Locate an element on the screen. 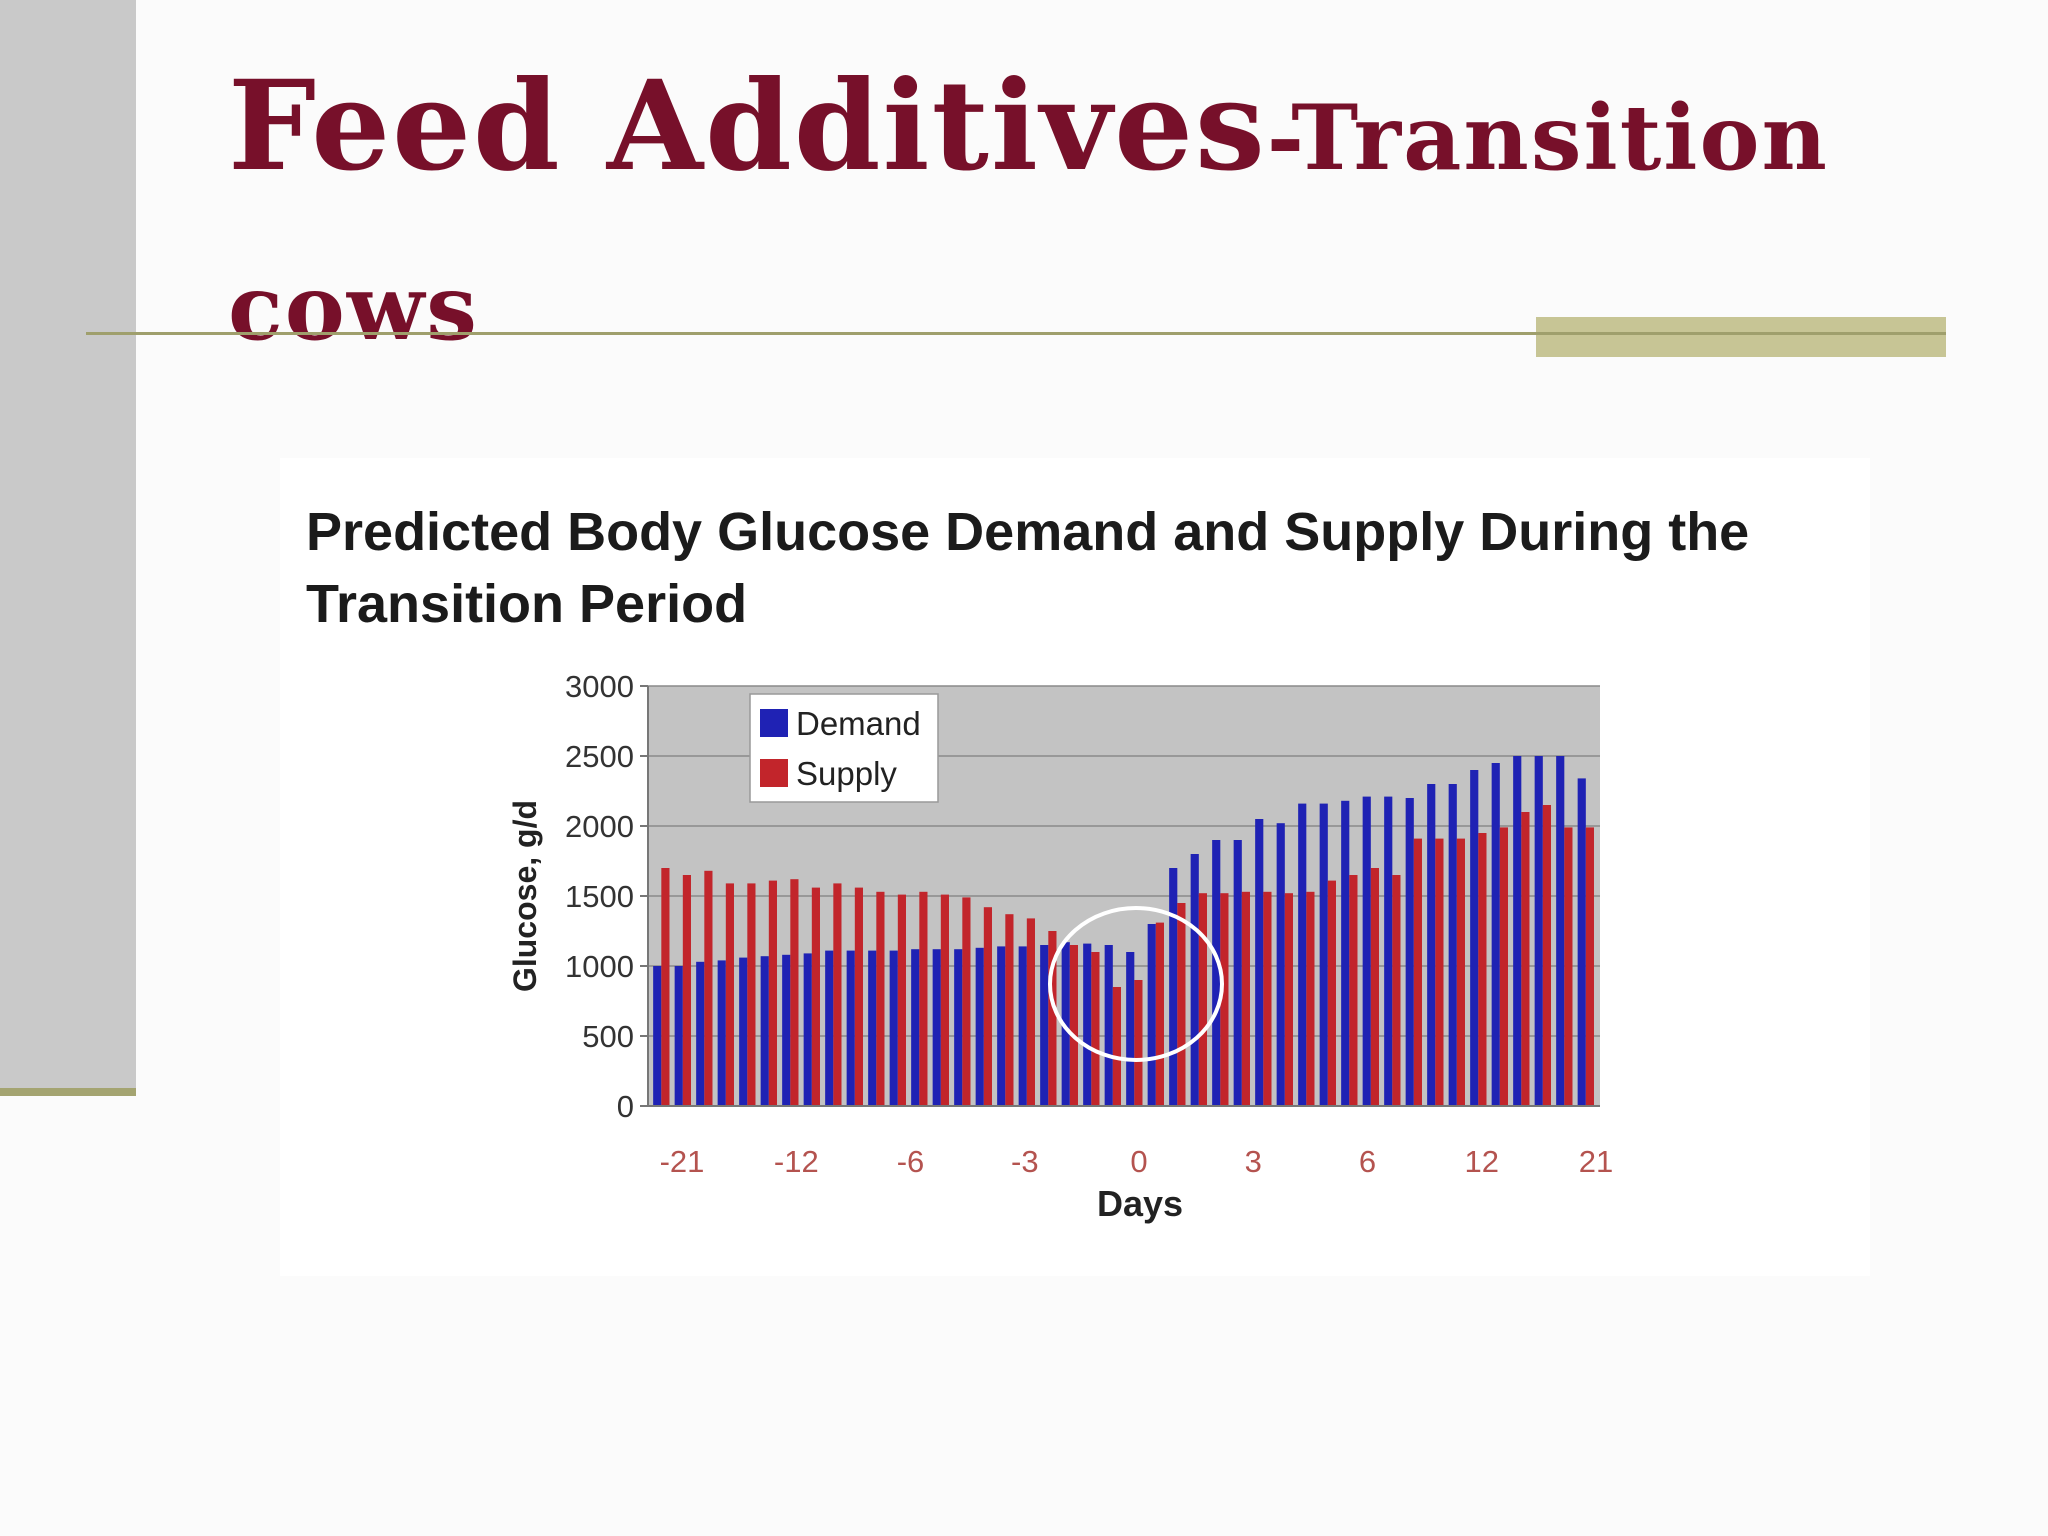 Image resolution: width=2048 pixels, height=1536 pixels. y-tick-label: 1000 is located at coordinates (599, 966).